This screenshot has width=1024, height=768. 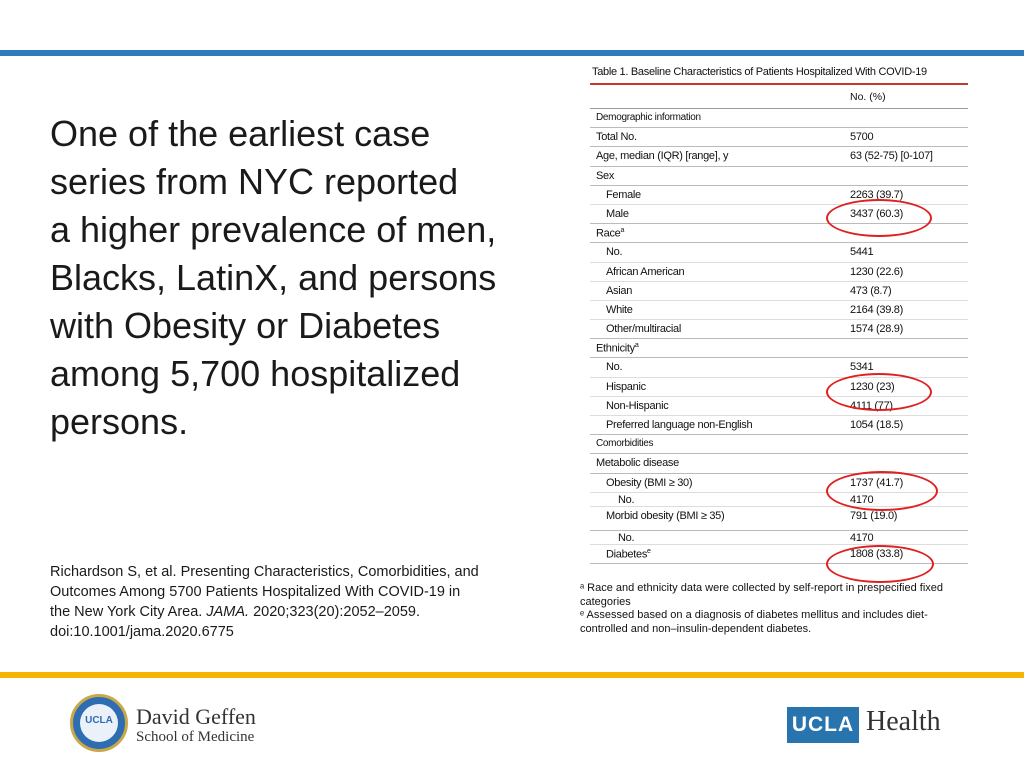 I want to click on row-label: Preferred language non-English, so click(x=679, y=425).